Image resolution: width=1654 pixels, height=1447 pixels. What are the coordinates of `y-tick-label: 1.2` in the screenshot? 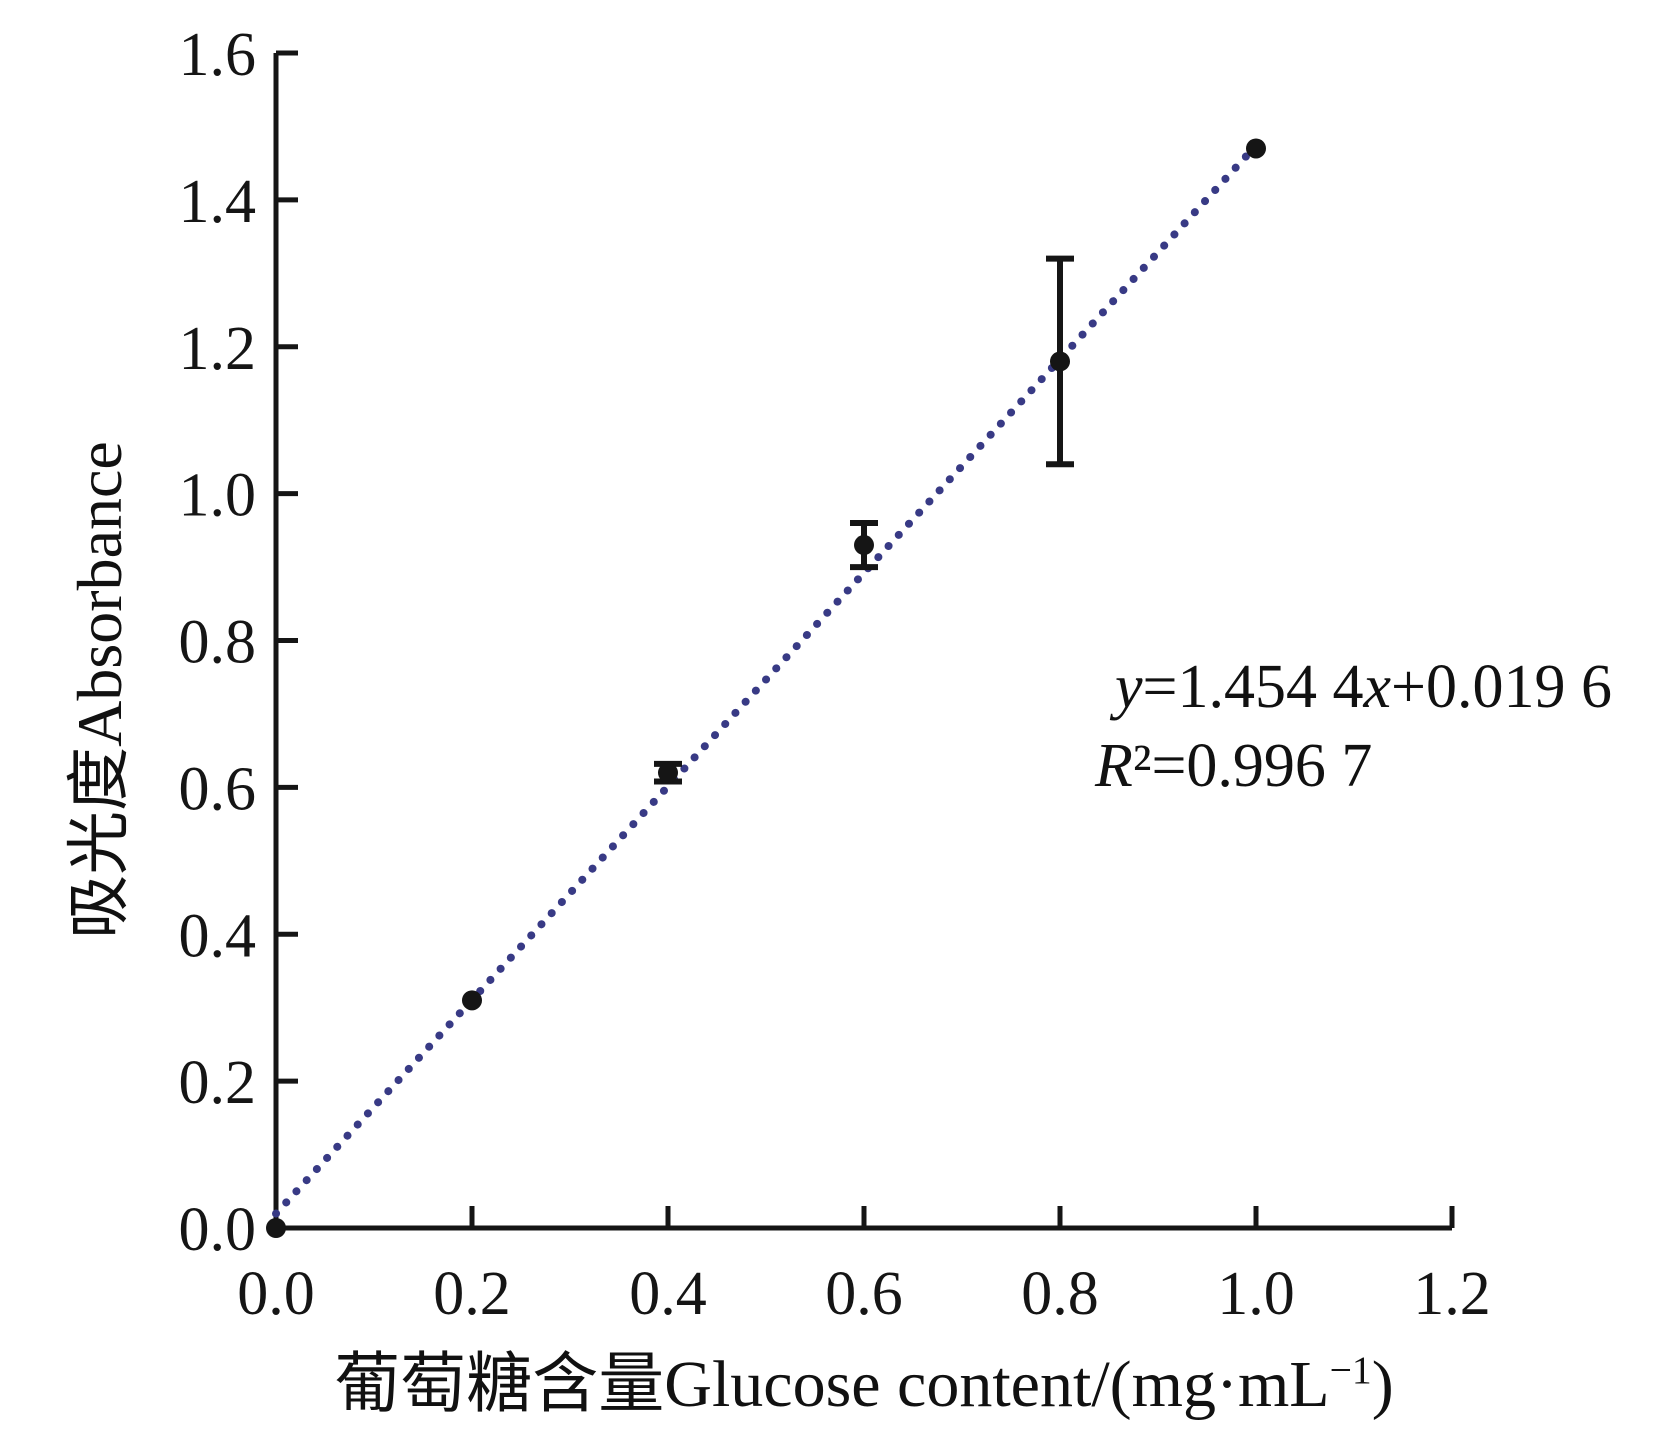 It's located at (218, 349).